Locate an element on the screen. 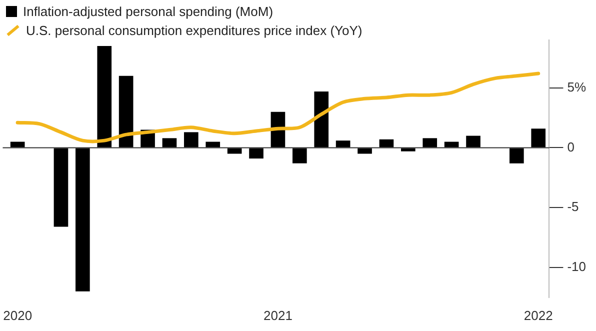 Image resolution: width=596 pixels, height=331 pixels. x-tick-label: 2020 is located at coordinates (17, 315).